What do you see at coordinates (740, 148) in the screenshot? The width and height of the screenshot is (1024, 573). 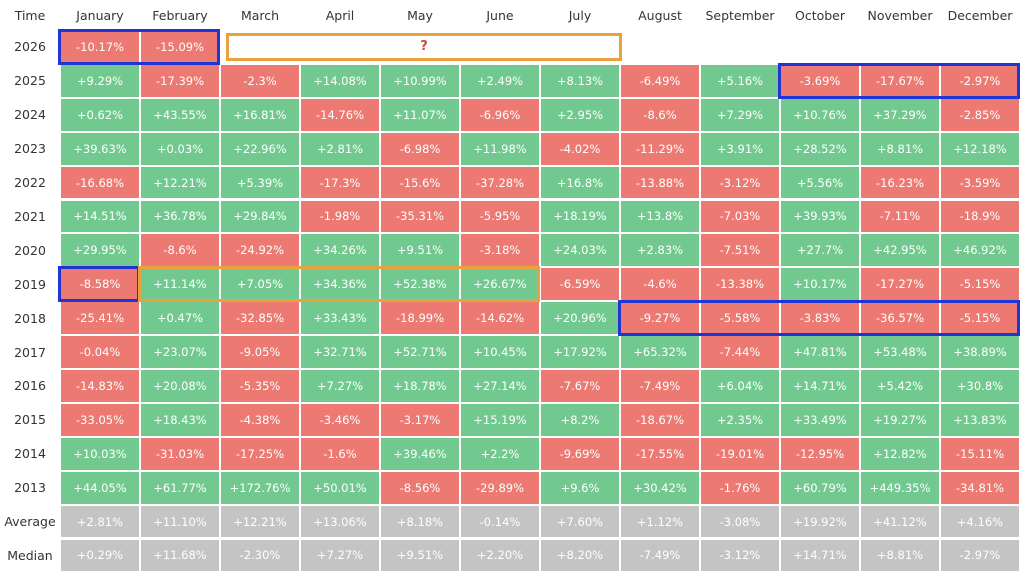 I see `return-cell: +3.91%` at bounding box center [740, 148].